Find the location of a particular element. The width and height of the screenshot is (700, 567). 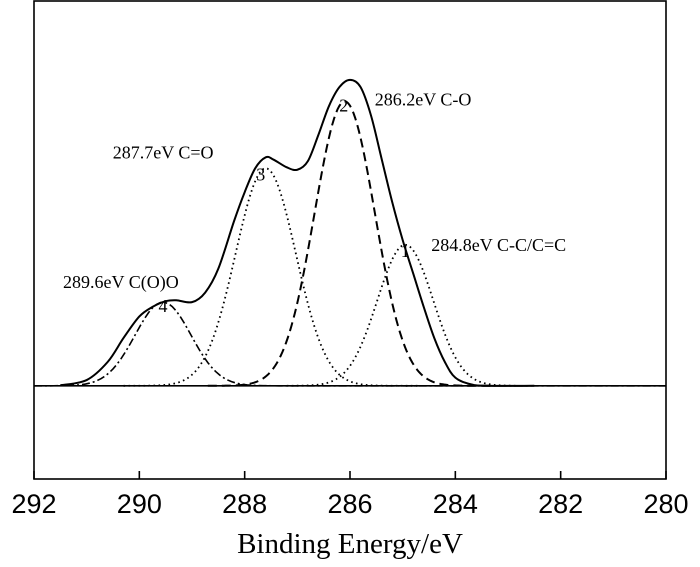

x-tick-label: 290 is located at coordinates (139, 504).